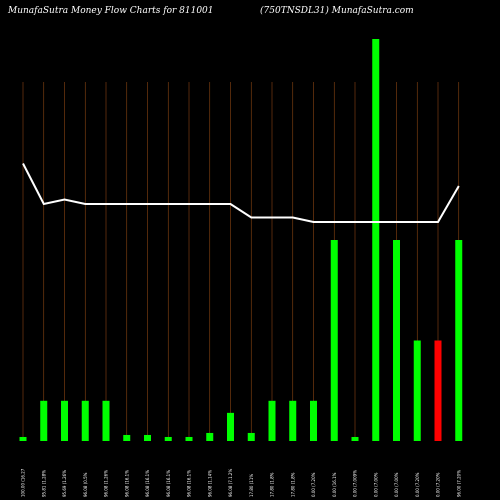 This screenshot has height=500, width=500. I want to click on x-tick-label: 95.69 (1.26%, so click(64, 483).